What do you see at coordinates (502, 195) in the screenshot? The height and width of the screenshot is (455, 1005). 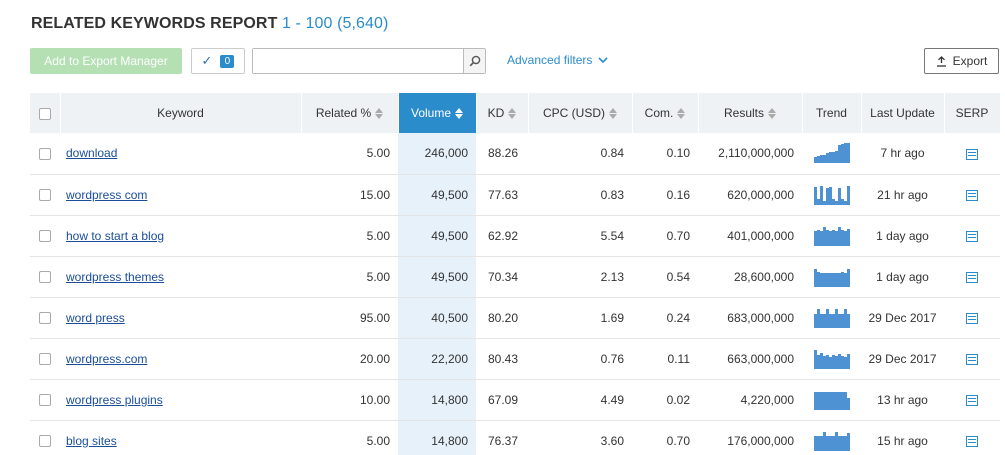 I see `kd-cell: 77.63` at bounding box center [502, 195].